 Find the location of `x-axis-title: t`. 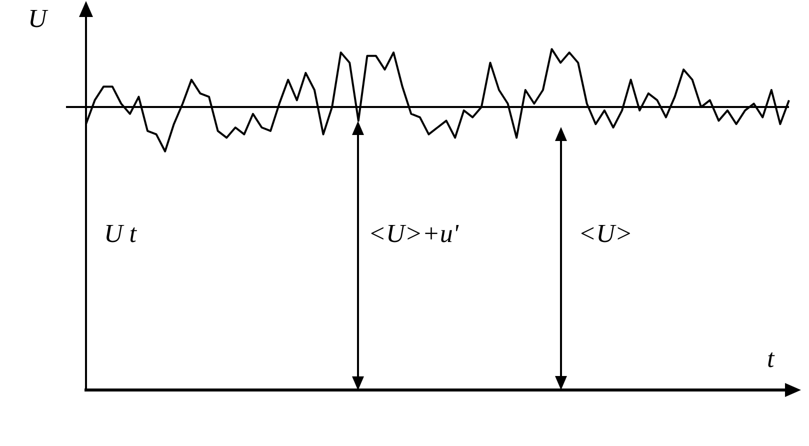

x-axis-title: t is located at coordinates (771, 358).